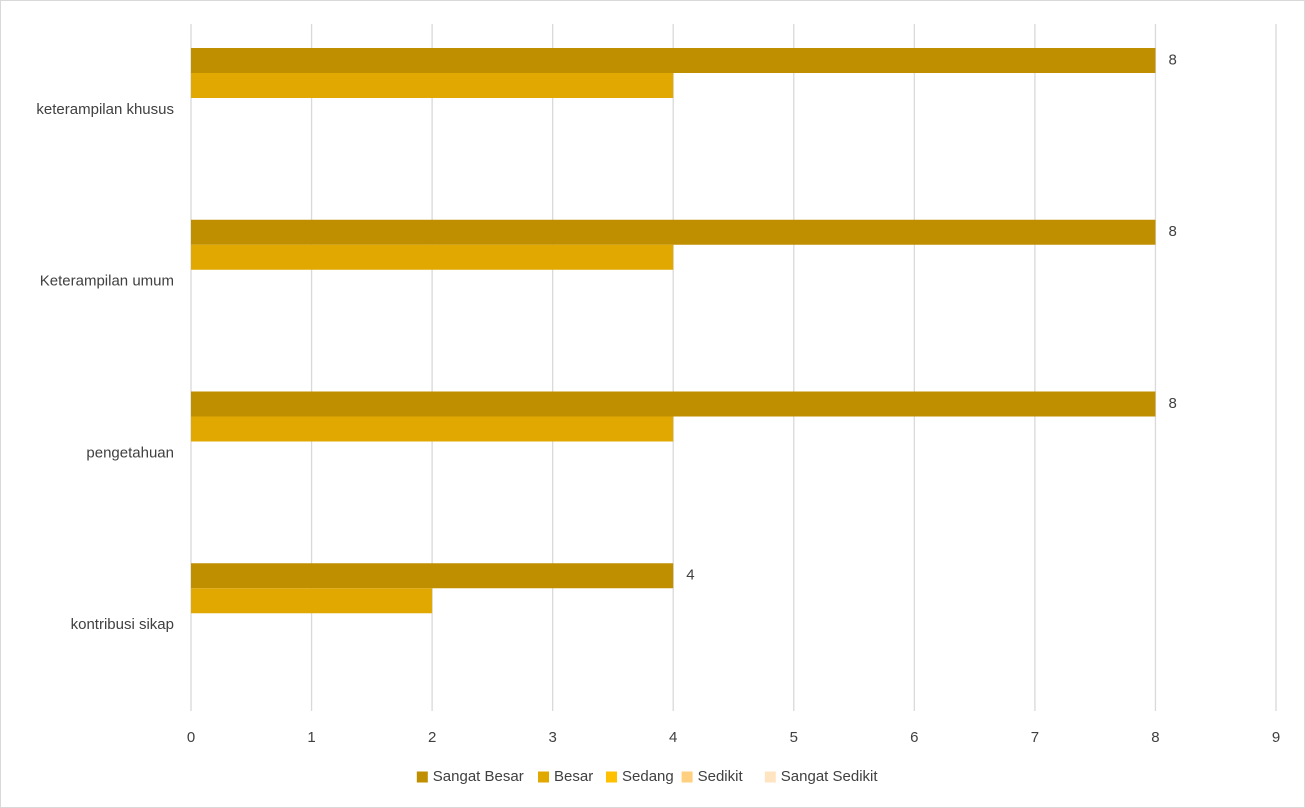  What do you see at coordinates (794, 737) in the screenshot?
I see `x-tick-label: 5` at bounding box center [794, 737].